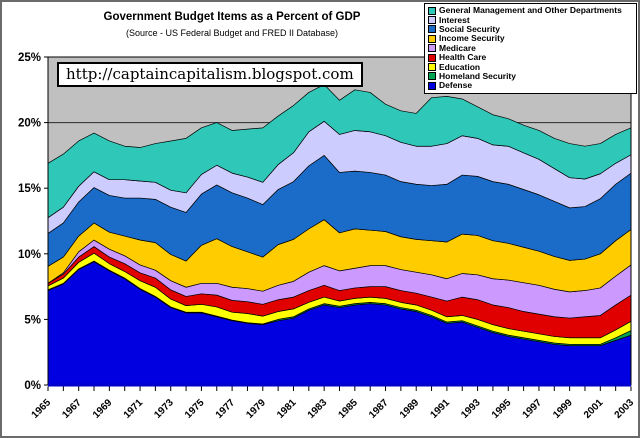  Describe the element at coordinates (472, 38) in the screenshot. I see `legend-label: Income Security` at that location.